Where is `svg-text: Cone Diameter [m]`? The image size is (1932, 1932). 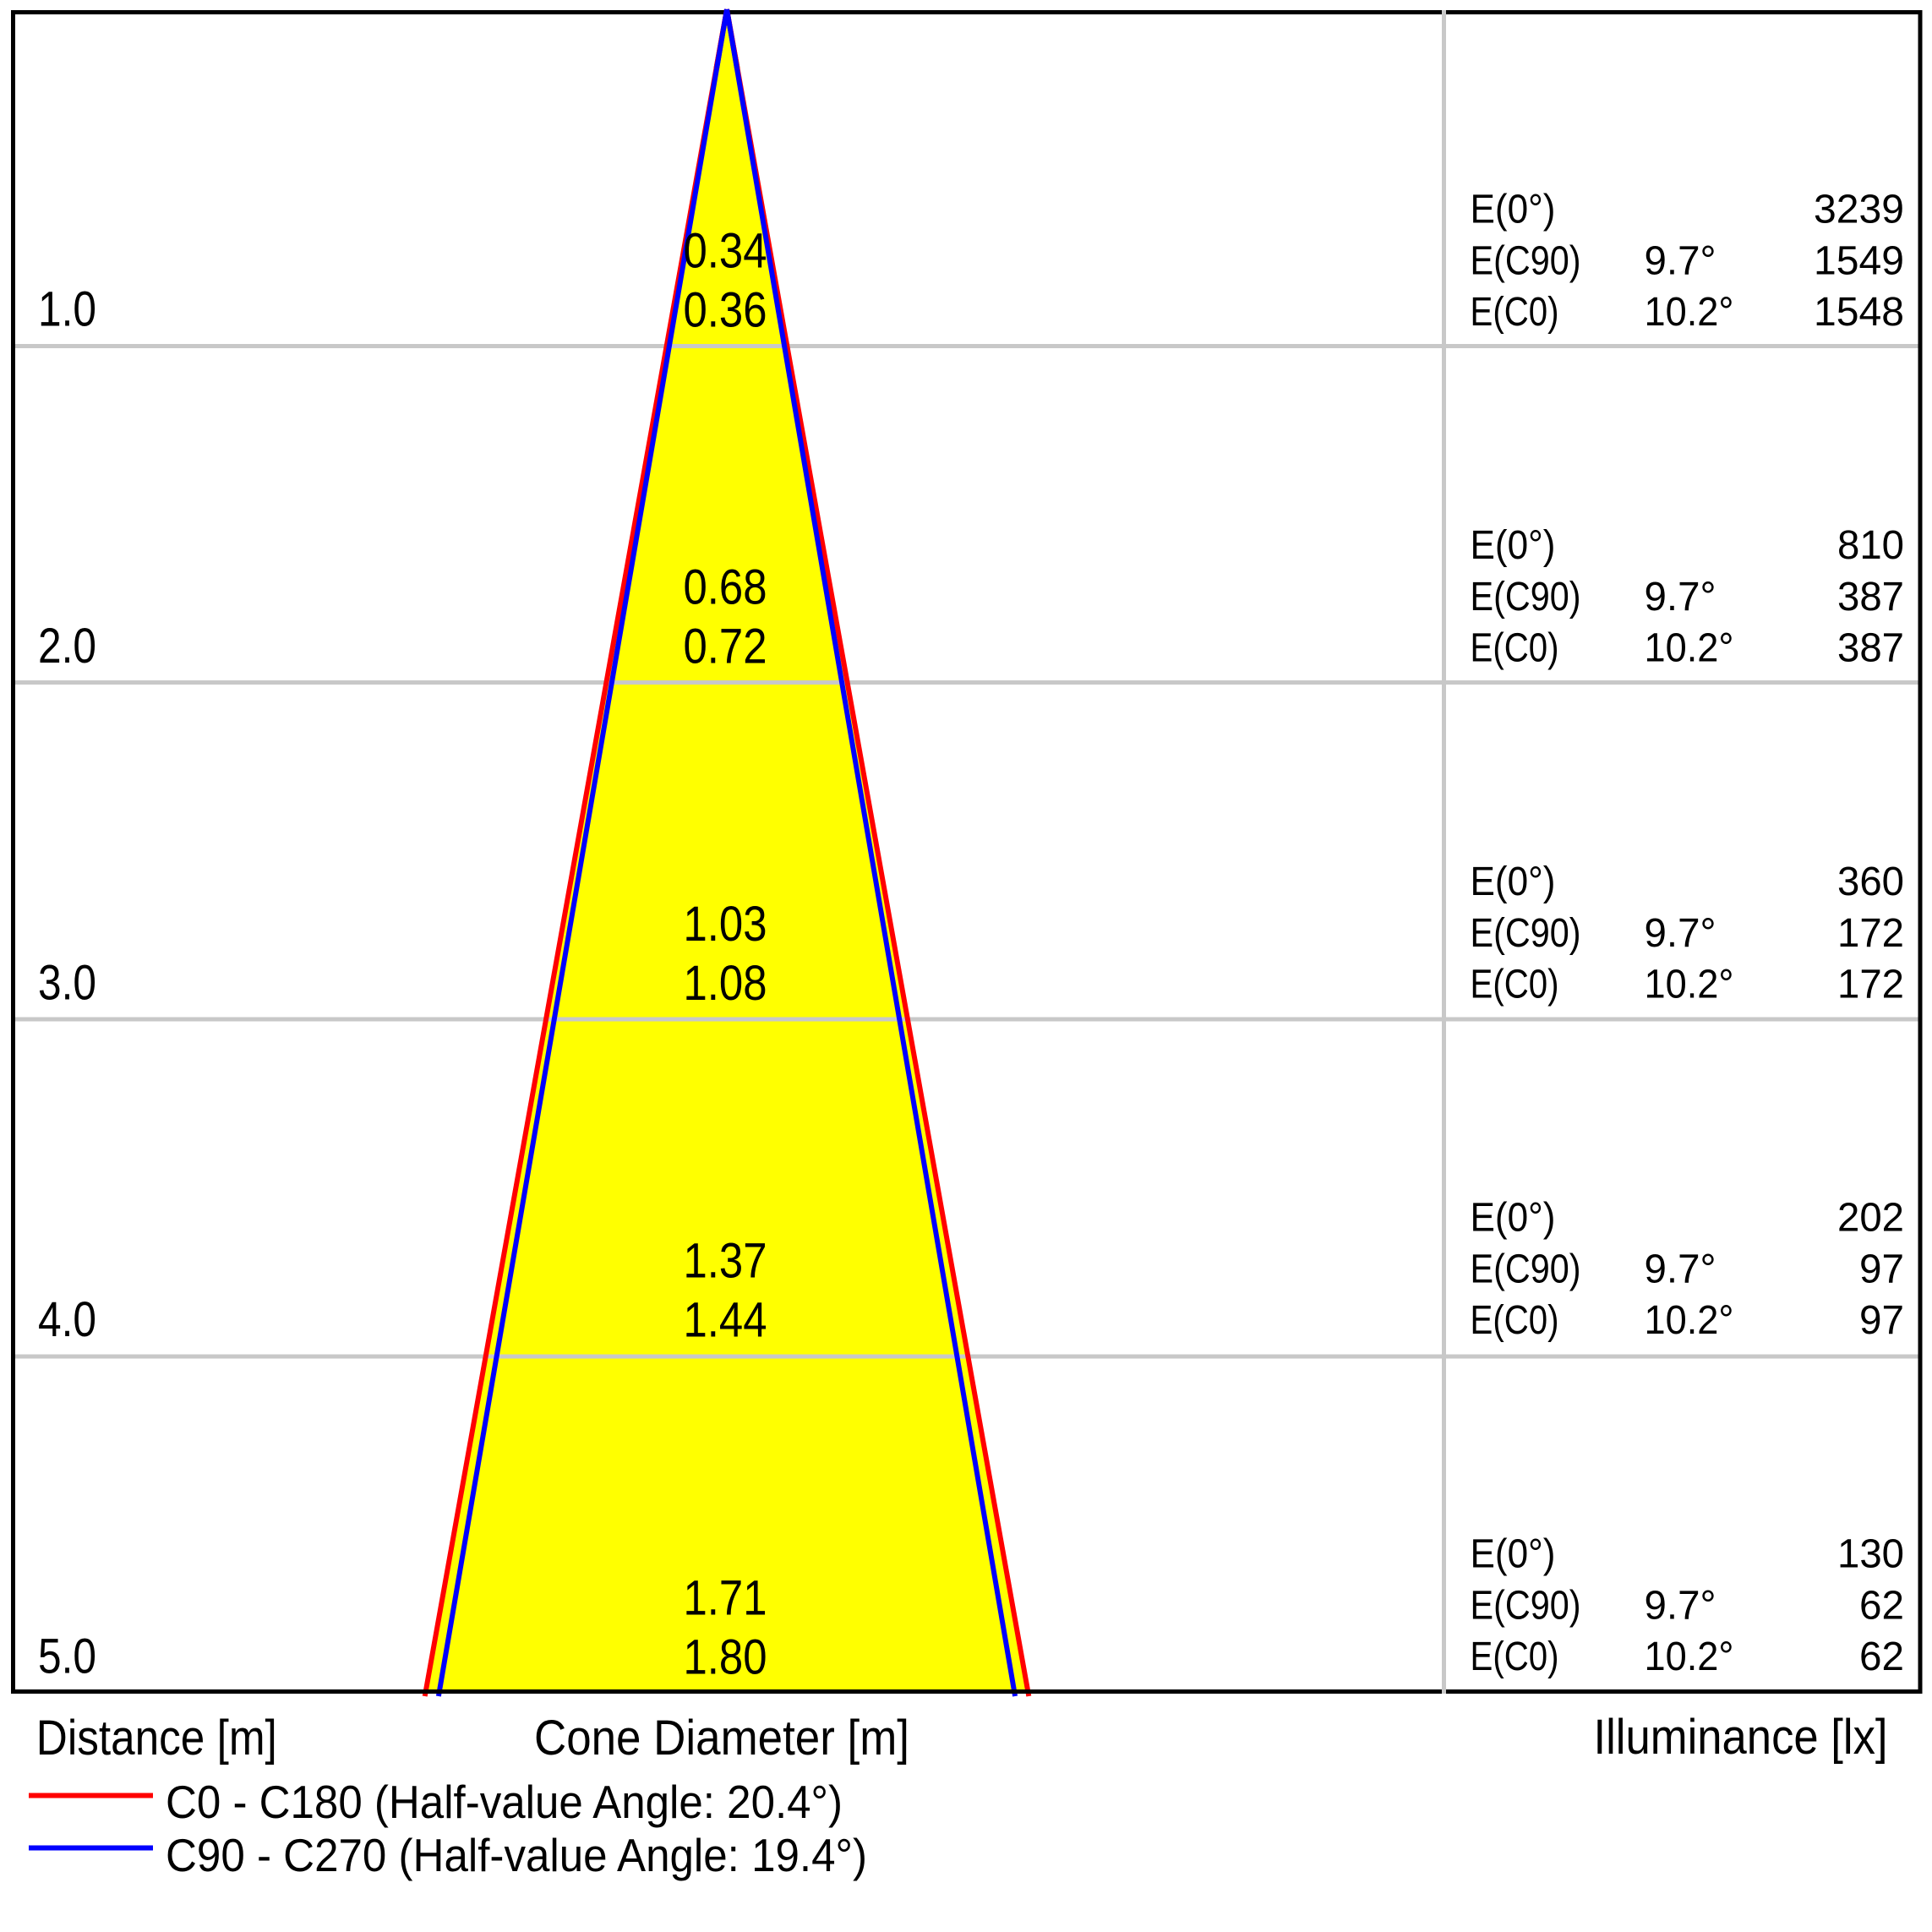
svg-text: Cone Diameter [m] is located at coordinates (721, 1738).